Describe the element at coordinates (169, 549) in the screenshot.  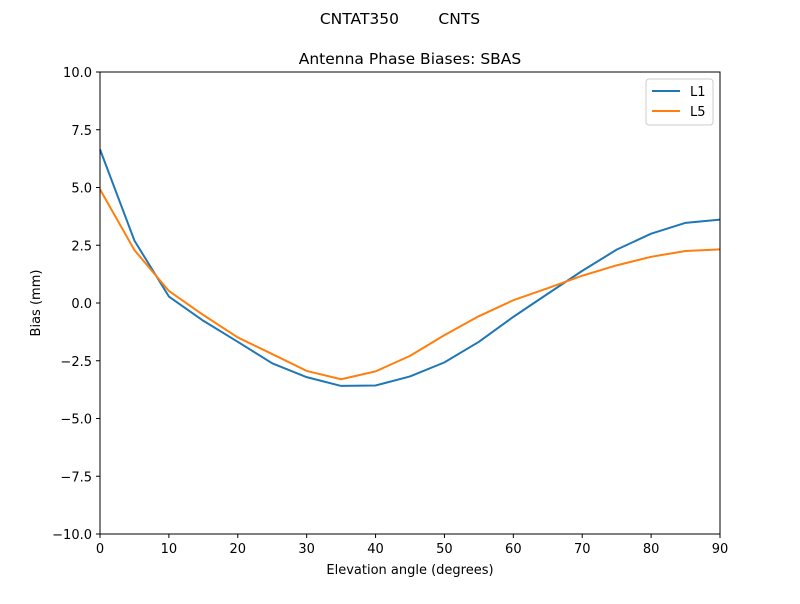
I see `x-tick-label: 10` at that location.